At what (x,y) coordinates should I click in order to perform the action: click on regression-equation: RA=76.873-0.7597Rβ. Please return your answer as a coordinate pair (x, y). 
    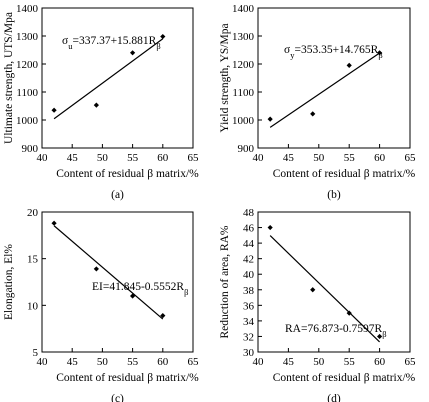
    Looking at the image, I should click on (336, 331).